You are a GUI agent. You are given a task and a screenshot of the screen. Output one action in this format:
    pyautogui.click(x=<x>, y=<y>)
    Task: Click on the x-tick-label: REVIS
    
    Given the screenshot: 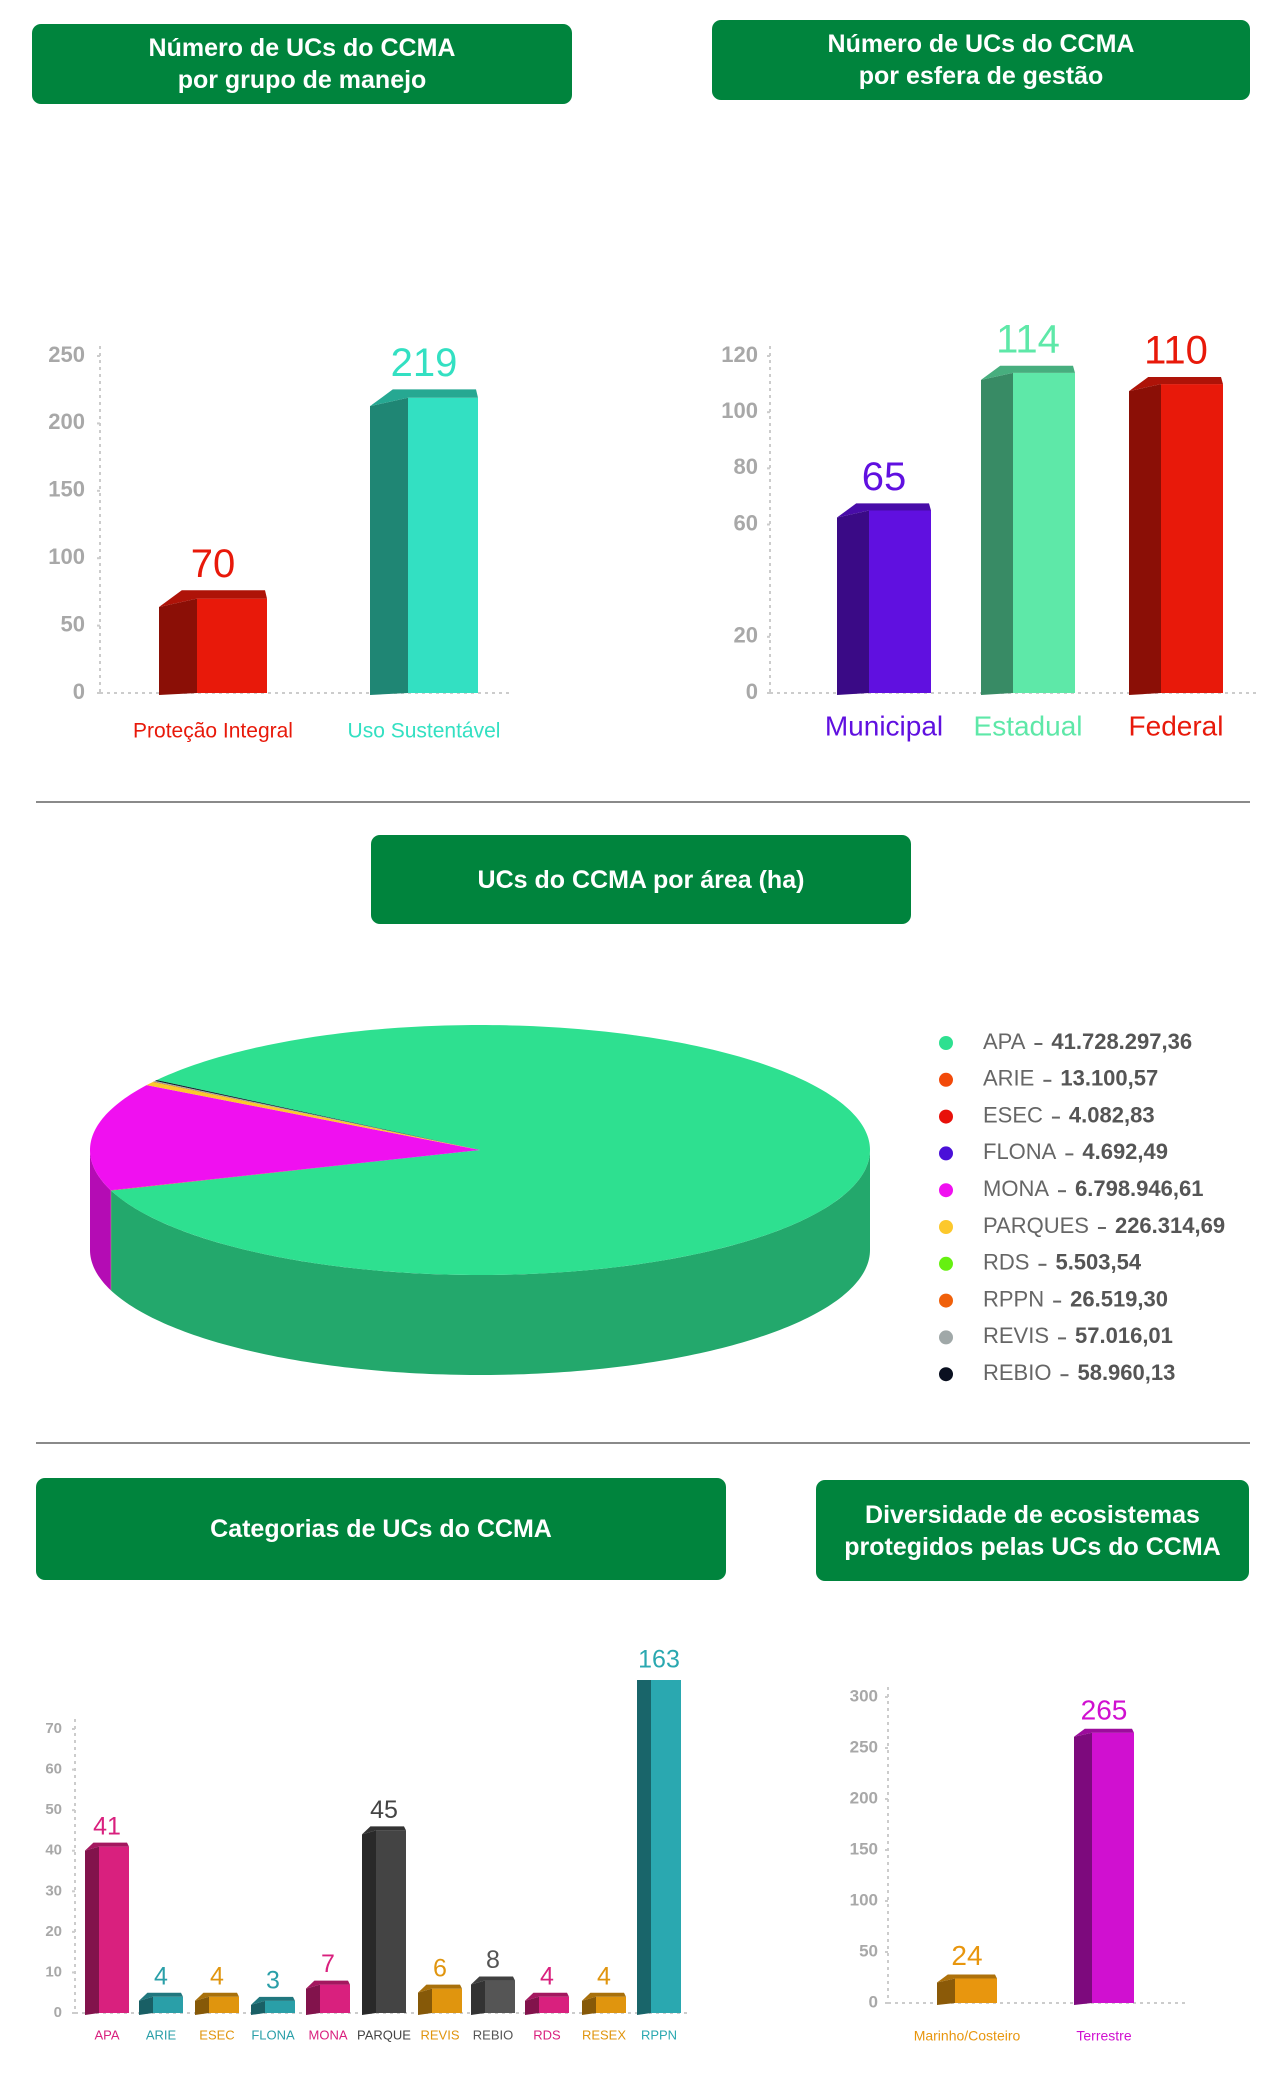 What is the action you would take?
    pyautogui.click(x=439, y=2034)
    